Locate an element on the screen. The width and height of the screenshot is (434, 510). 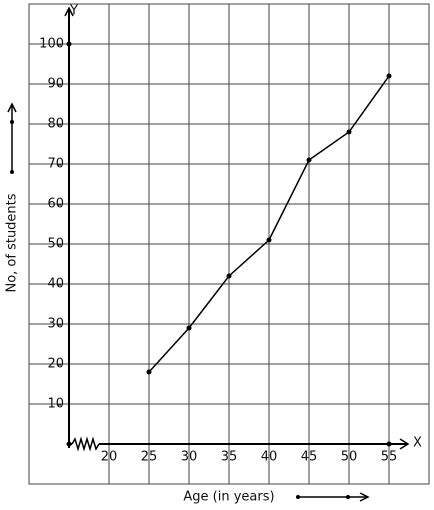
y-tick-label: 40 is located at coordinates (55, 284).